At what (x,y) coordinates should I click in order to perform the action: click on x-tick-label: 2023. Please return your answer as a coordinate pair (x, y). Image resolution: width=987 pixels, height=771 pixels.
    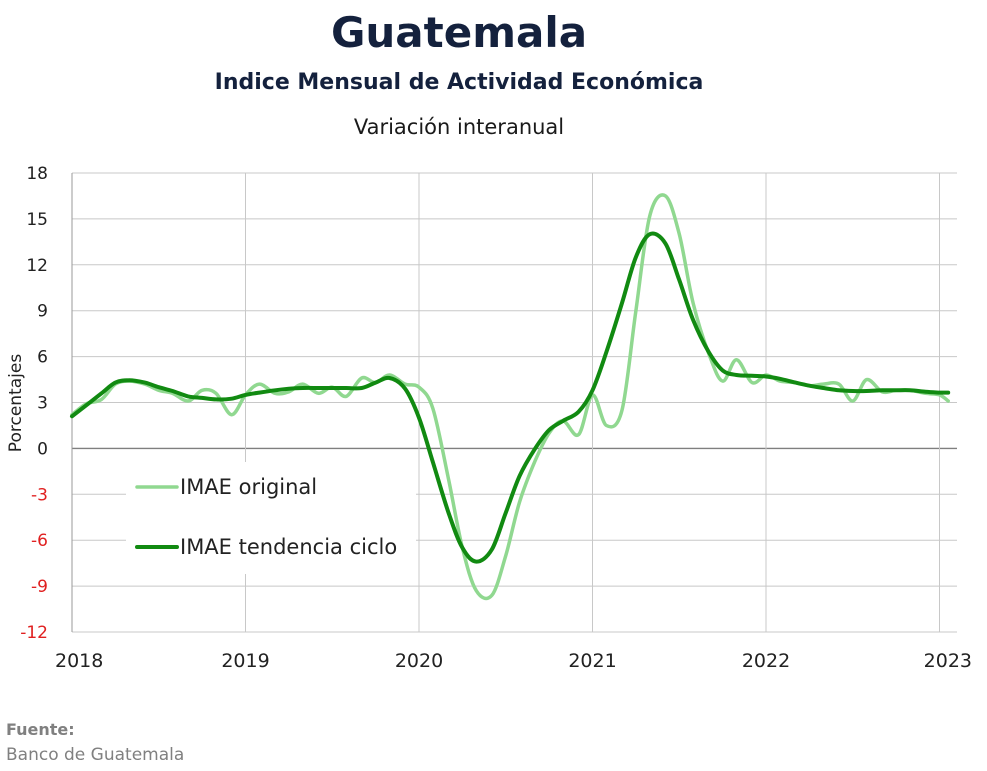
    Looking at the image, I should click on (948, 661).